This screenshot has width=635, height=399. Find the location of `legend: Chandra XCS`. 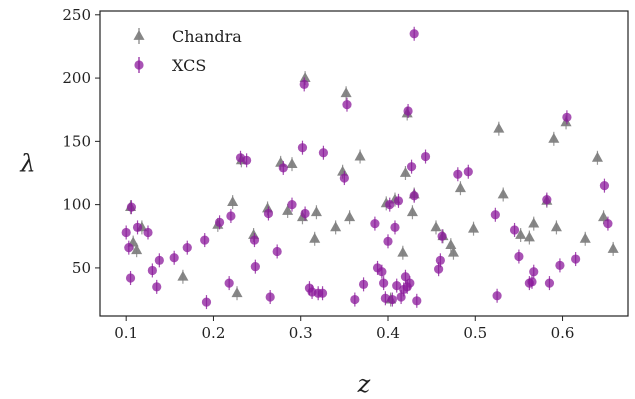

legend: Chandra XCS is located at coordinates (187, 51).